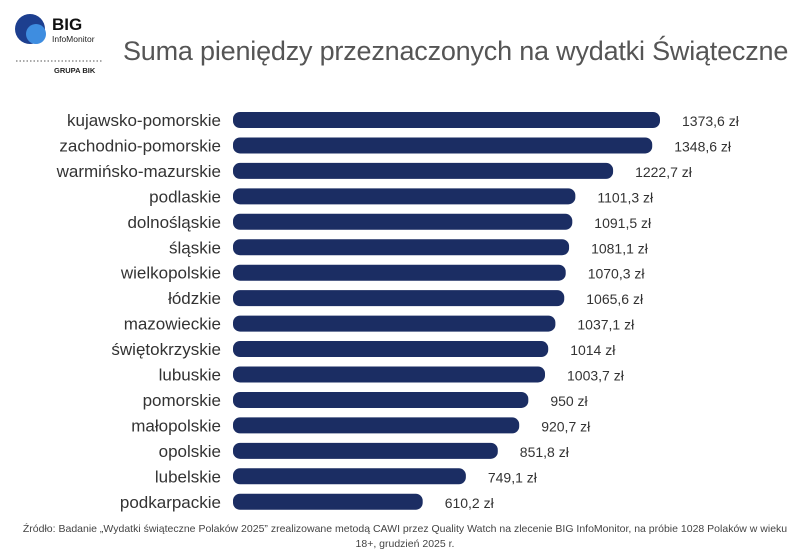 The height and width of the screenshot is (560, 800). What do you see at coordinates (596, 376) in the screenshot?
I see `value-label: 1003,7 zł` at bounding box center [596, 376].